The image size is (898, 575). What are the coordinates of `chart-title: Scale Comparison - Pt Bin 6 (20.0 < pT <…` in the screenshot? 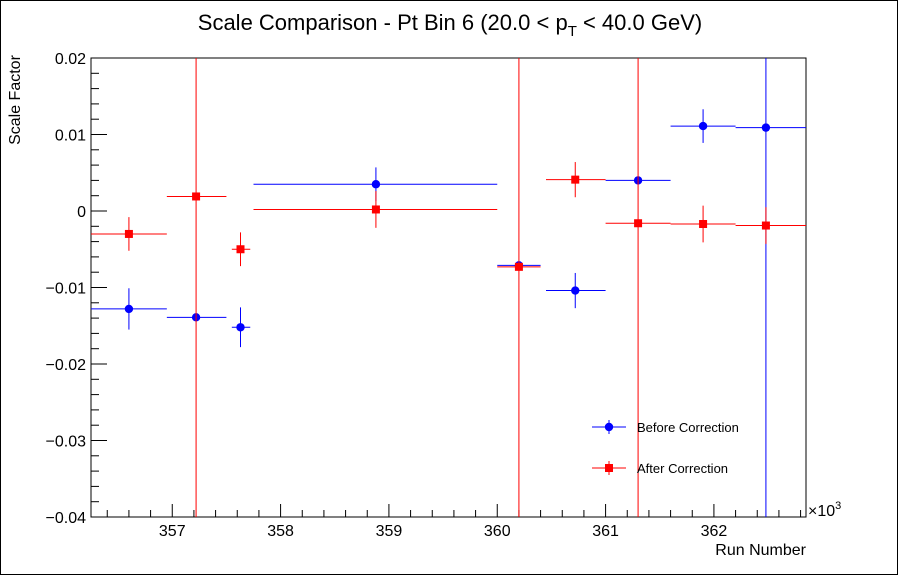 It's located at (450, 25).